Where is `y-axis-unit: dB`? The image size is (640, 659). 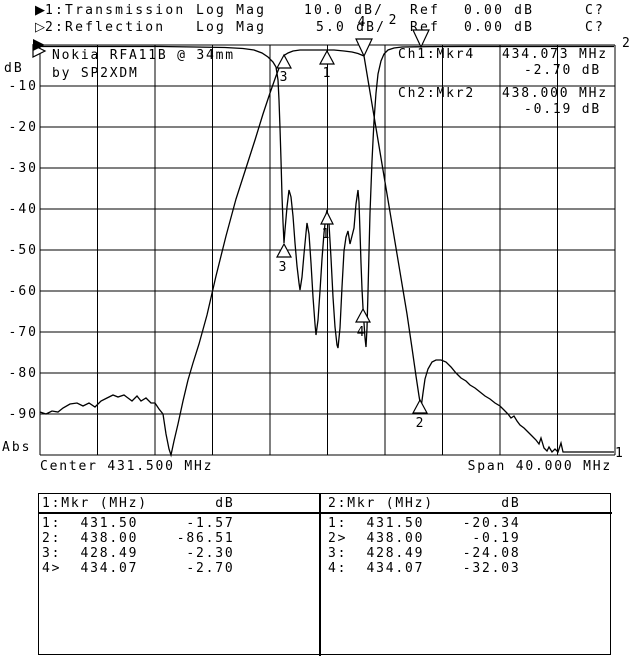 y-axis-unit: dB is located at coordinates (14, 68).